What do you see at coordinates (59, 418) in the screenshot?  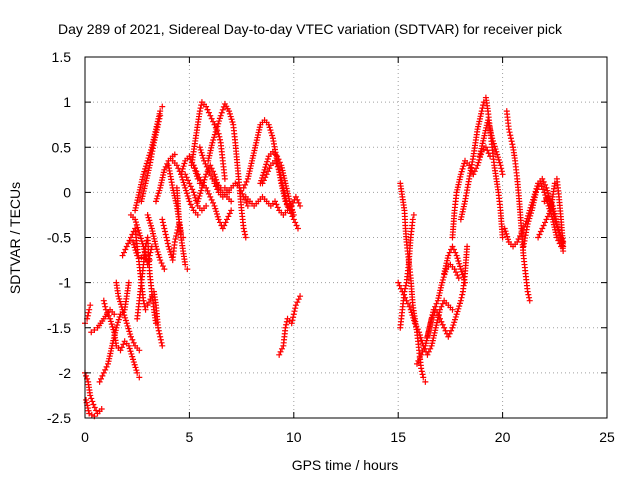 I see `y-tick-label: -2.5` at bounding box center [59, 418].